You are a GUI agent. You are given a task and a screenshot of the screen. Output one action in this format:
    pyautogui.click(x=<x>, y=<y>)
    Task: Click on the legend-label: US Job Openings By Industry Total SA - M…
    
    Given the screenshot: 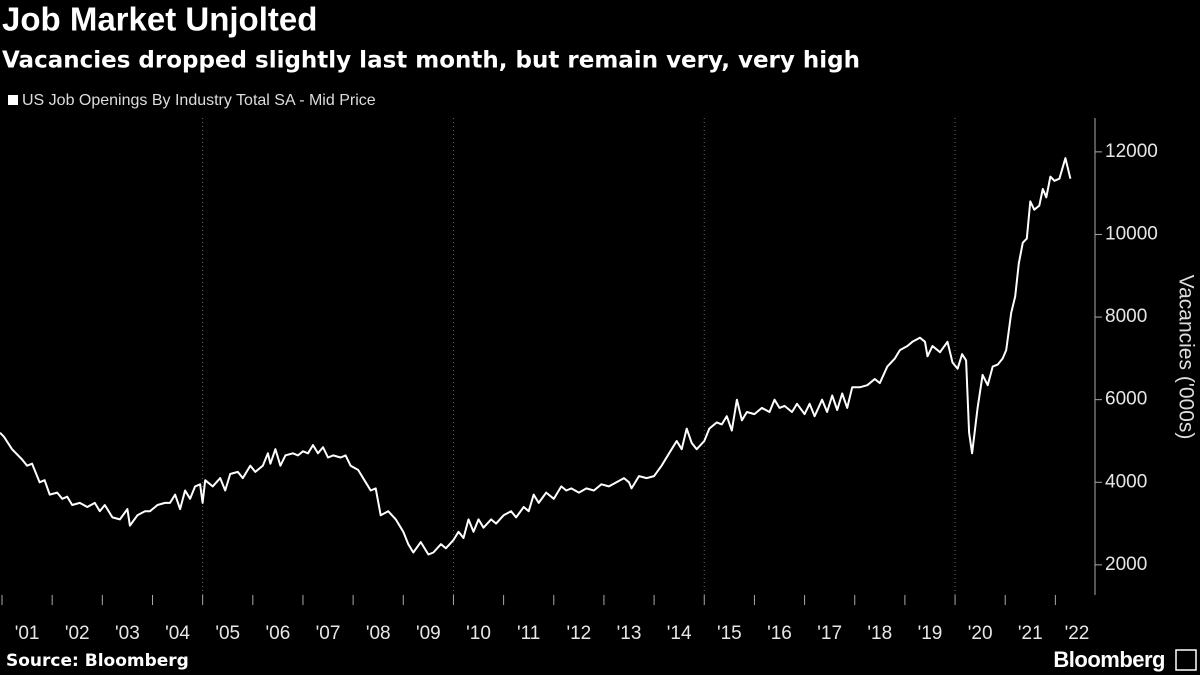 What is the action you would take?
    pyautogui.click(x=199, y=100)
    